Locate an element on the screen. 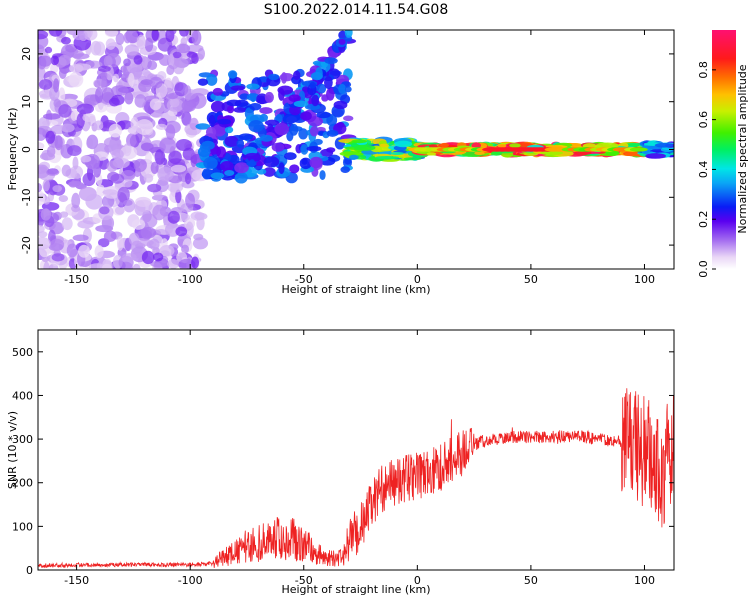  spectrogram-x-tick-label: -100 is located at coordinates (190, 279).